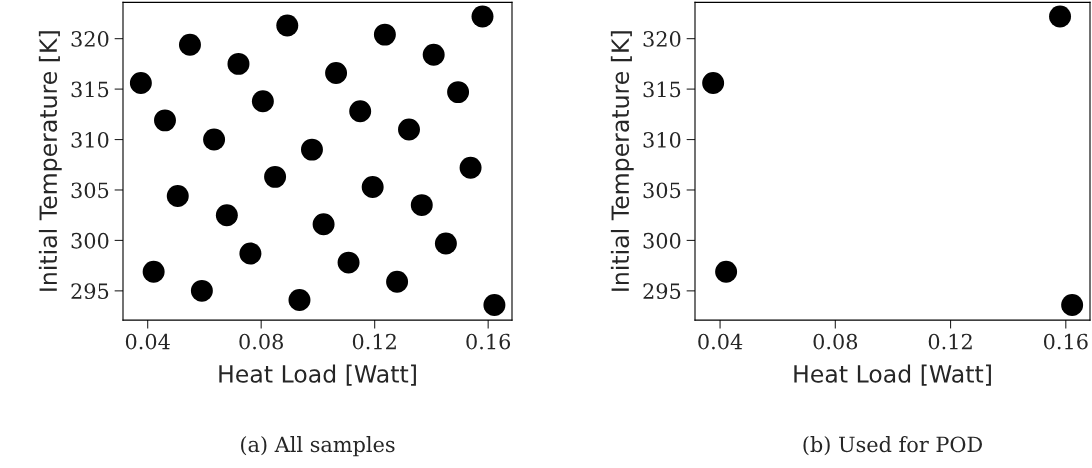  What do you see at coordinates (892, 446) in the screenshot?
I see `text: (b) Used for POD` at bounding box center [892, 446].